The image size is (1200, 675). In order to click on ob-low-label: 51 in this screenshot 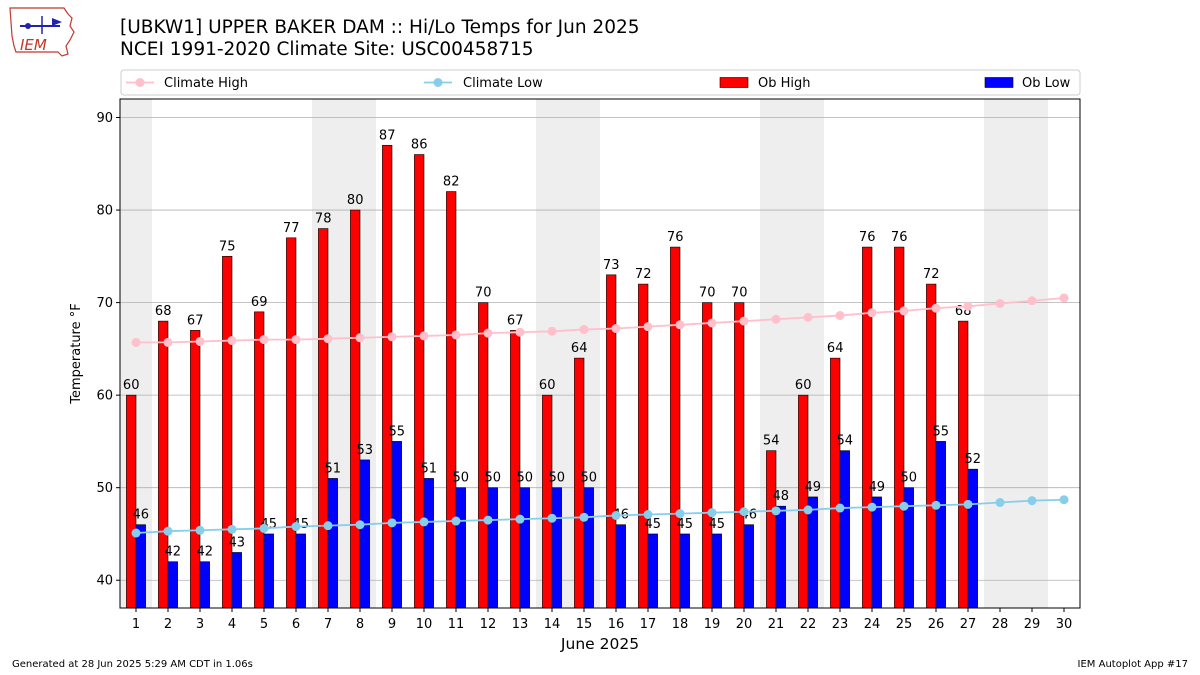, I will do `click(429, 468)`.